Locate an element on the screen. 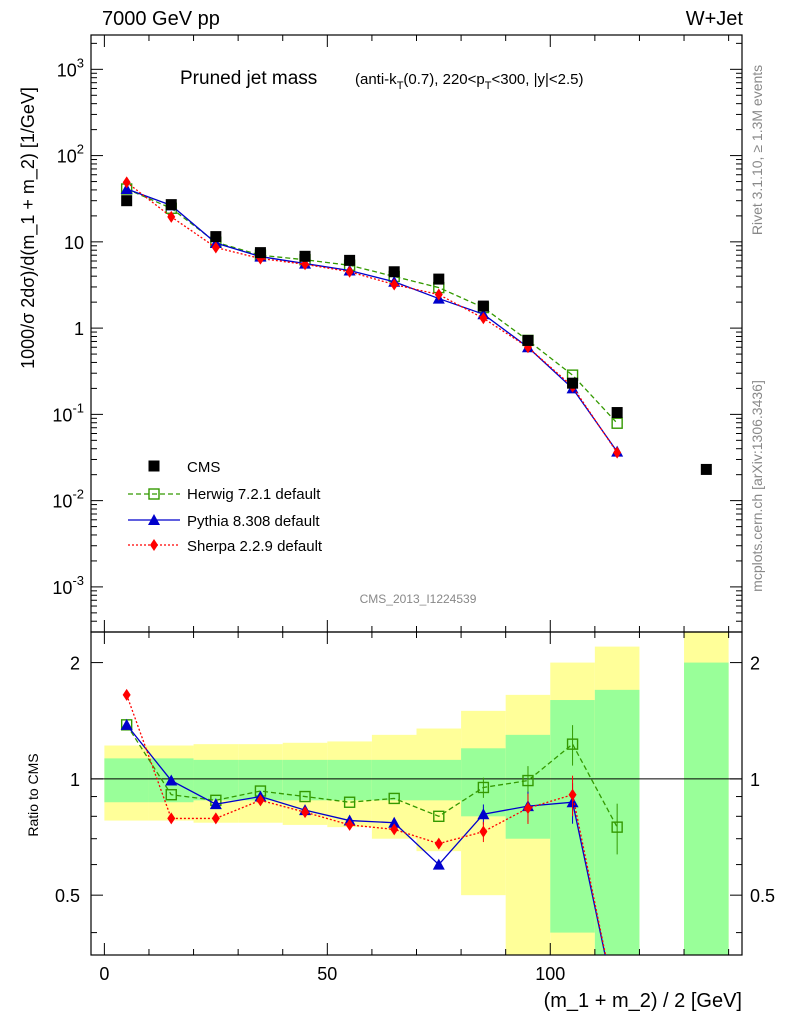 This screenshot has width=786, height=1024. series-line-ratio is located at coordinates (372, 776).